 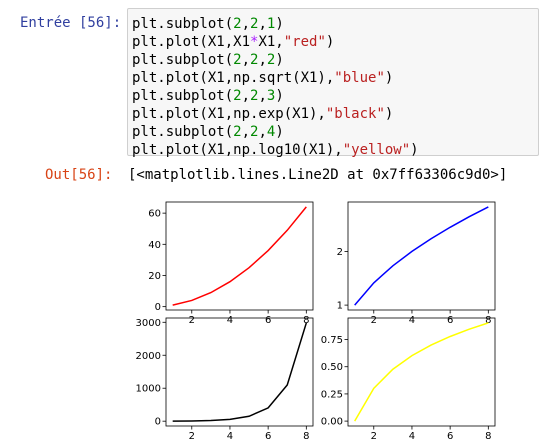 I want to click on y-tick-label: 60, so click(x=154, y=214).